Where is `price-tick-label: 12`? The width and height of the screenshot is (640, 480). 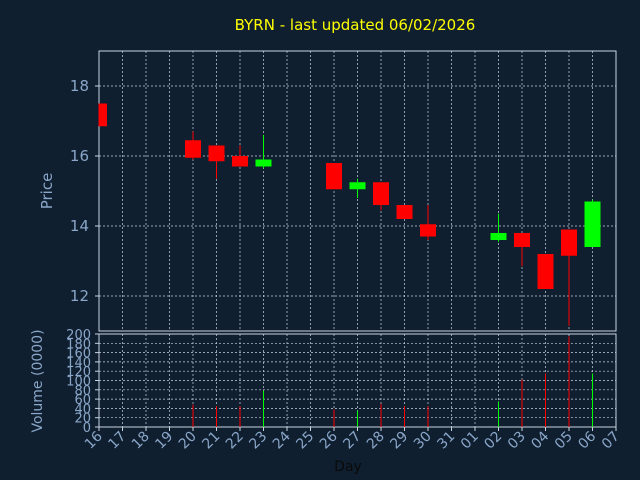 price-tick-label: 12 is located at coordinates (79, 296).